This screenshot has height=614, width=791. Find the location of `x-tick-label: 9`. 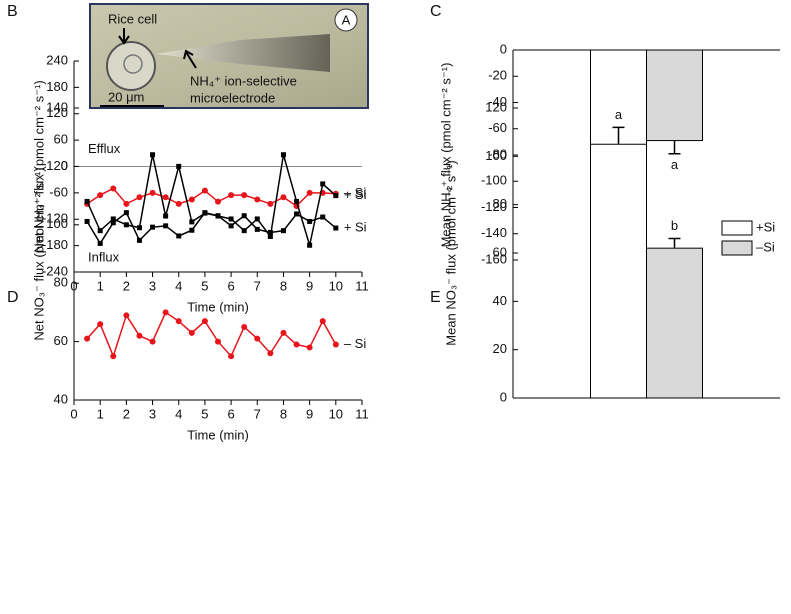

x-tick-label: 9 is located at coordinates (309, 413).